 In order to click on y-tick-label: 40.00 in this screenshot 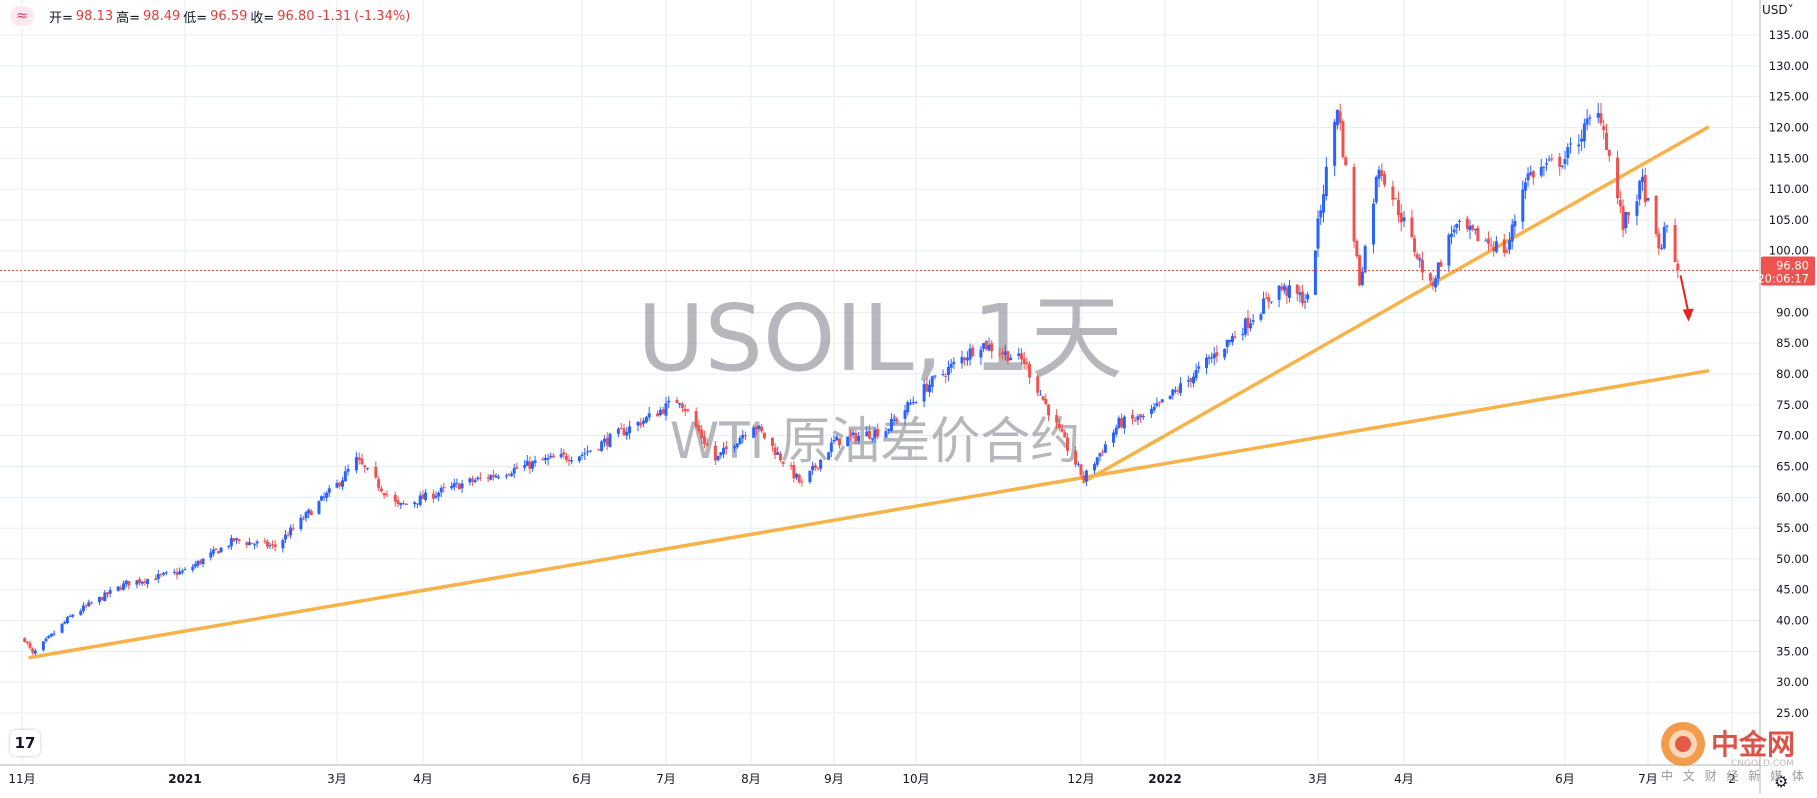, I will do `click(1792, 621)`.